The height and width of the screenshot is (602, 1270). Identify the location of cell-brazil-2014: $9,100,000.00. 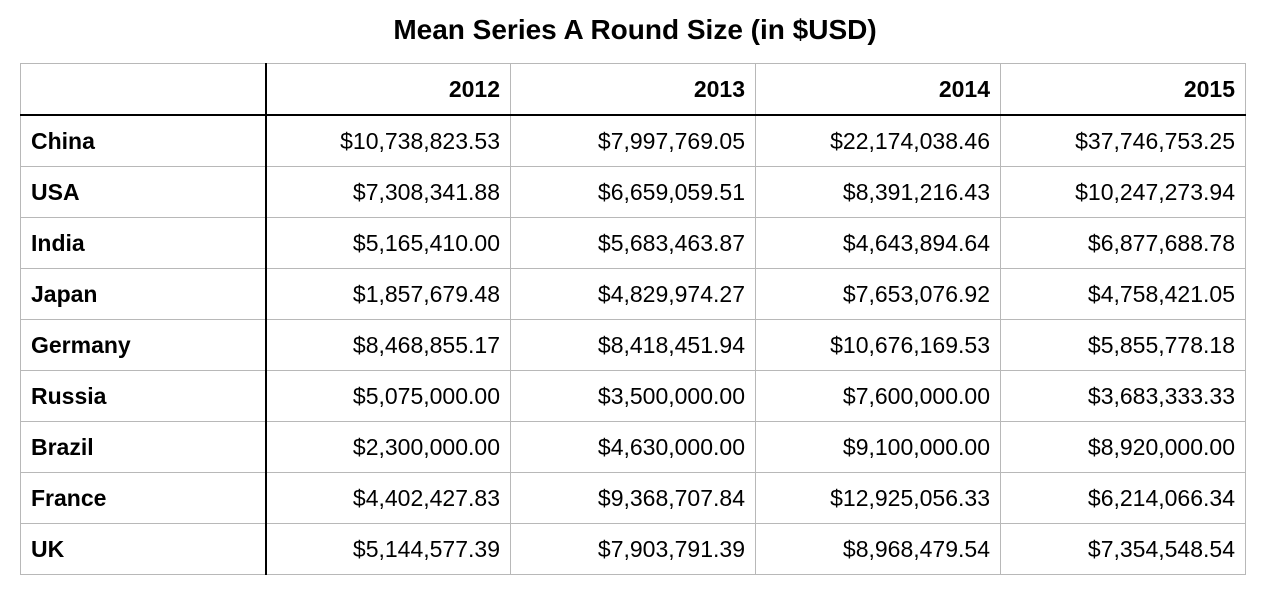
(878, 447).